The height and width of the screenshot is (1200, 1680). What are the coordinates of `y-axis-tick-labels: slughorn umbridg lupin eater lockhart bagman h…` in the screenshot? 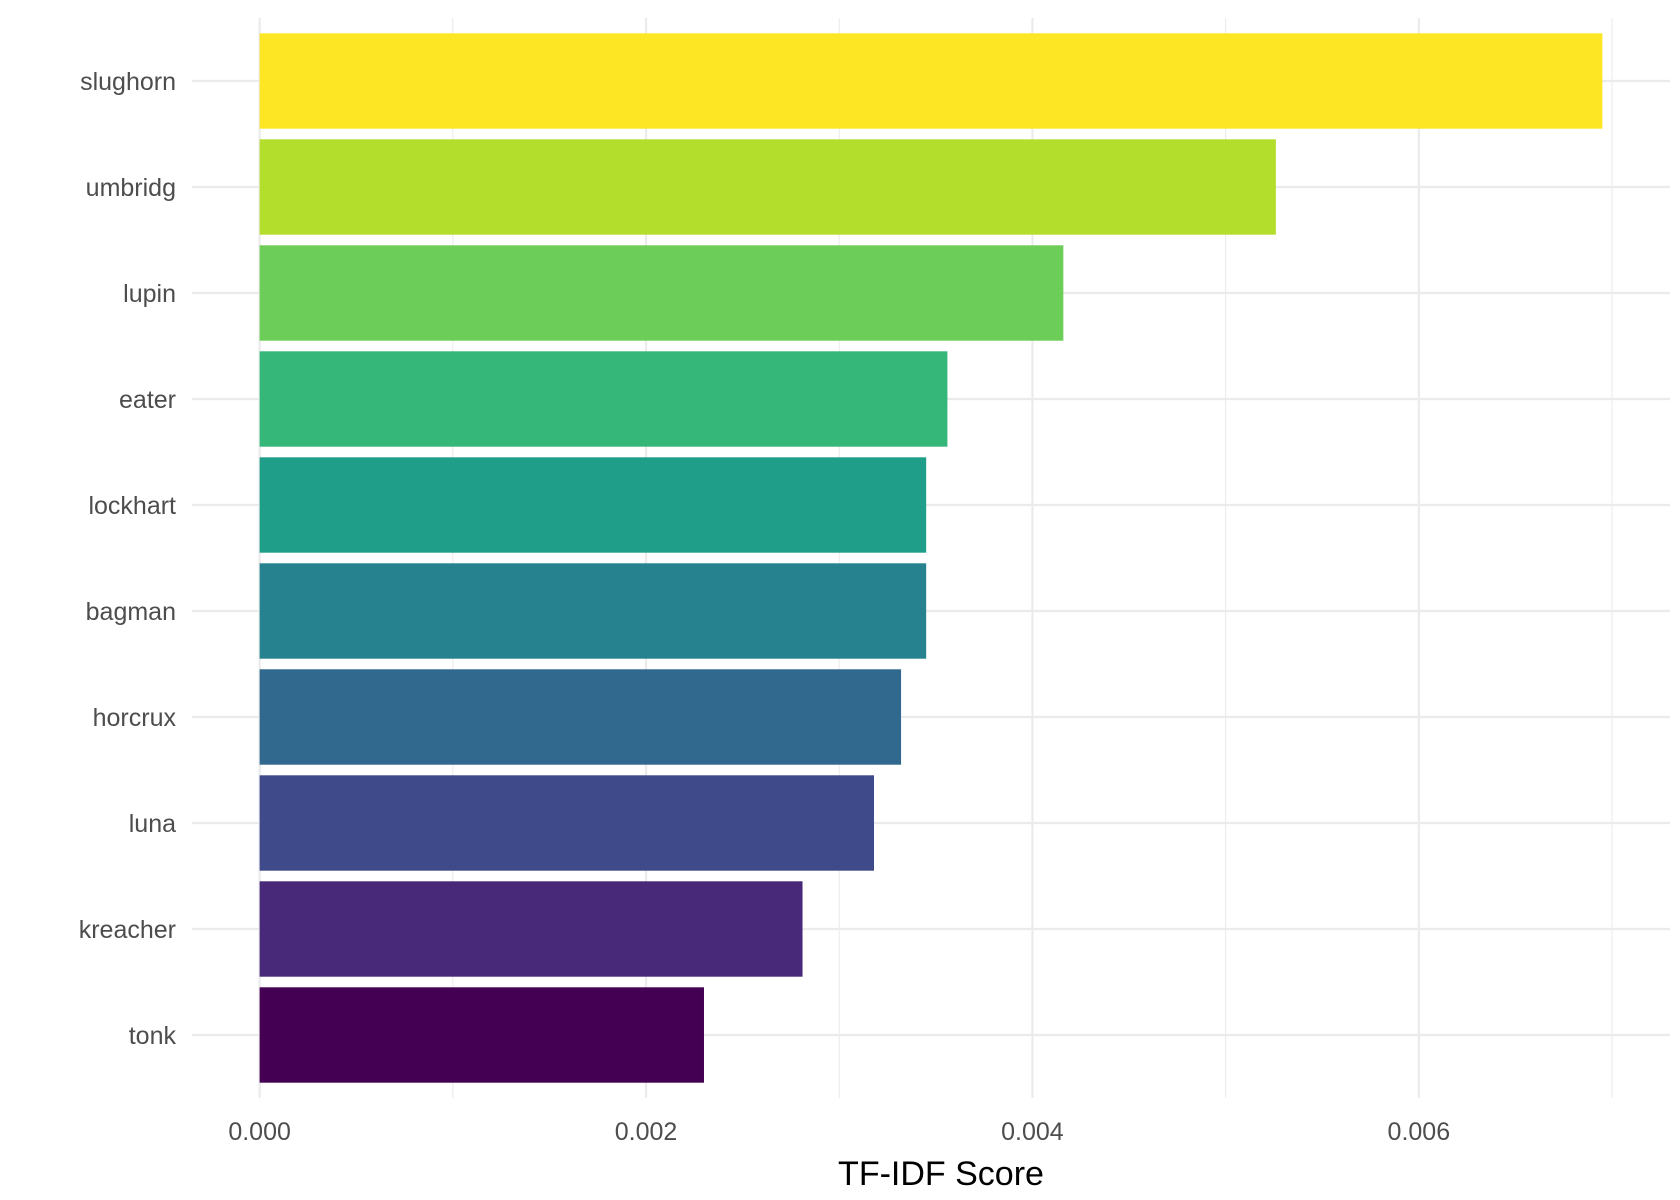 It's located at (128, 559).